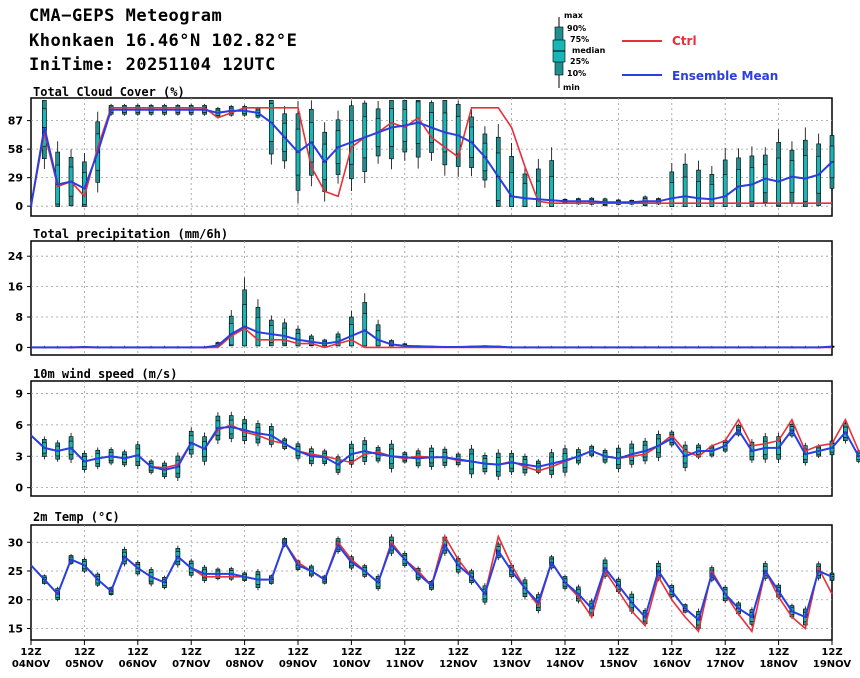 The height and width of the screenshot is (678, 860). What do you see at coordinates (105, 374) in the screenshot?
I see `panel-title: 10m wind speed (m/s)` at bounding box center [105, 374].